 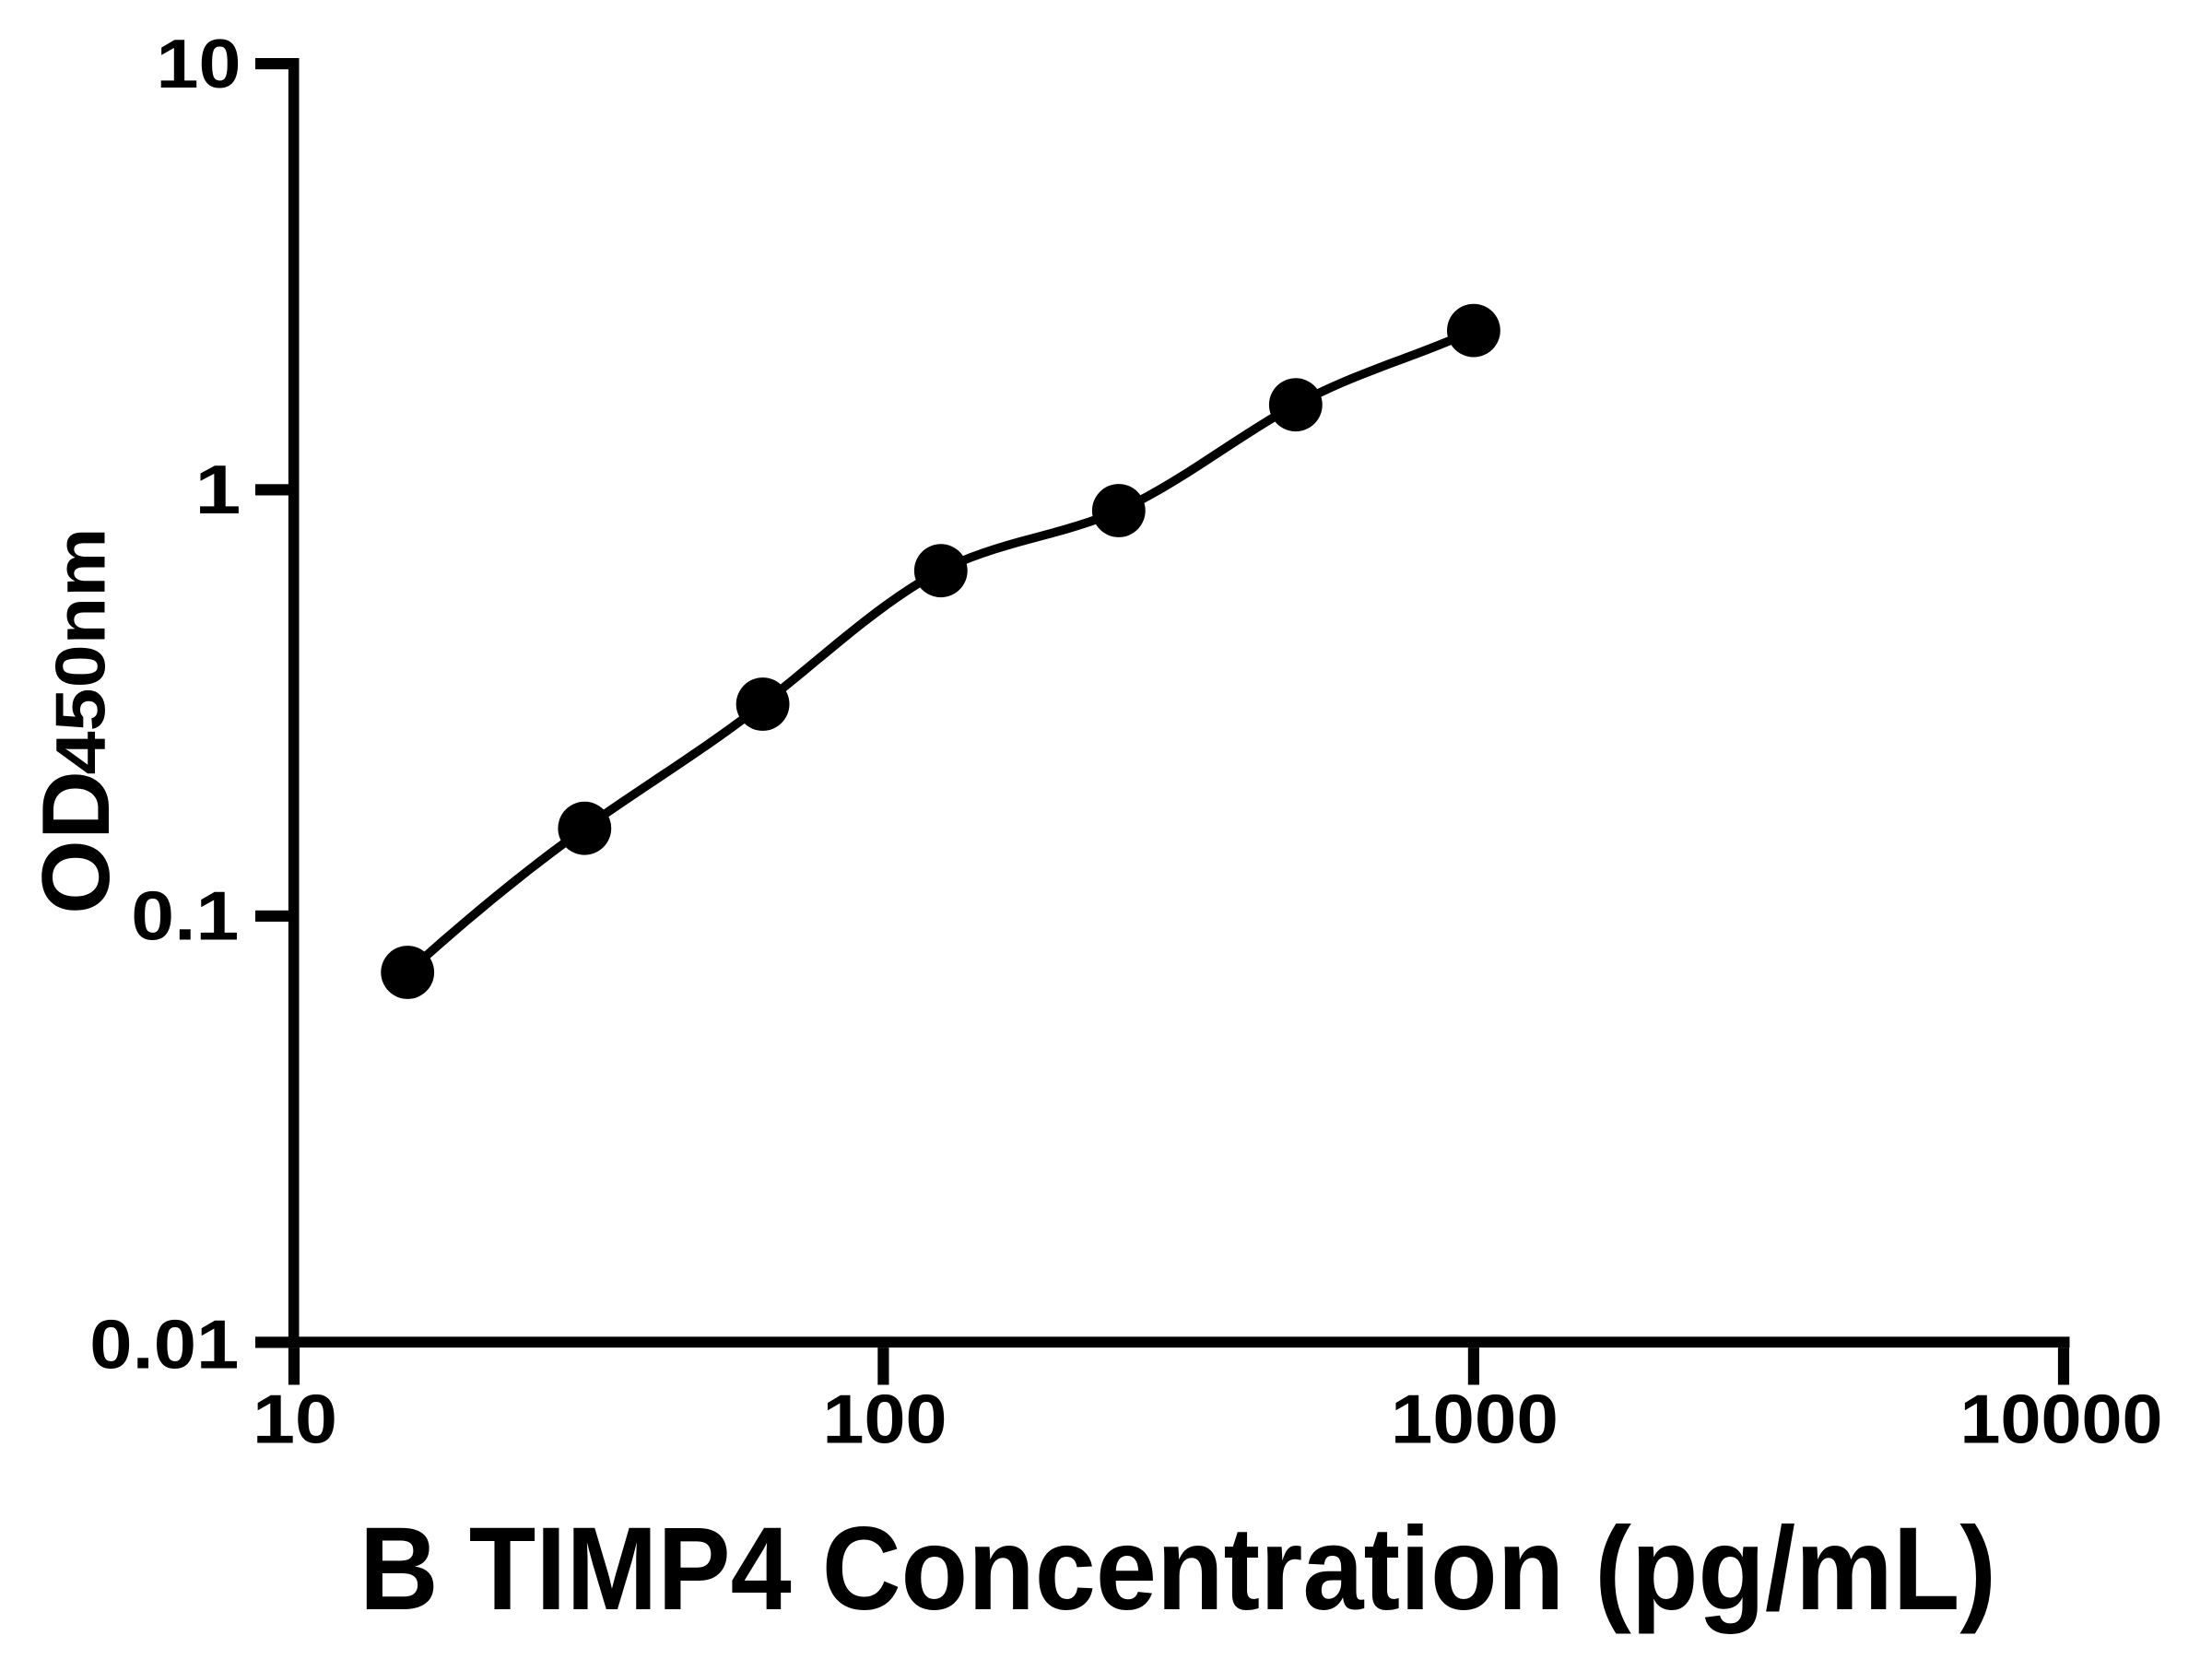 What do you see at coordinates (164, 1344) in the screenshot?
I see `svg-text: 0.01` at bounding box center [164, 1344].